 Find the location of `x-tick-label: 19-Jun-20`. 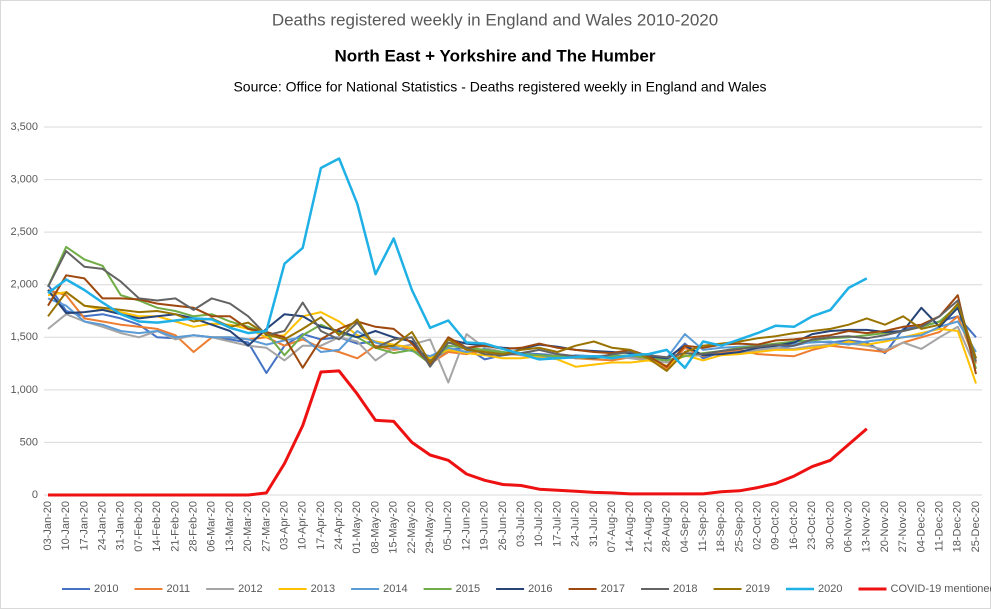

x-tick-label: 19-Jun-20 is located at coordinates (485, 526).